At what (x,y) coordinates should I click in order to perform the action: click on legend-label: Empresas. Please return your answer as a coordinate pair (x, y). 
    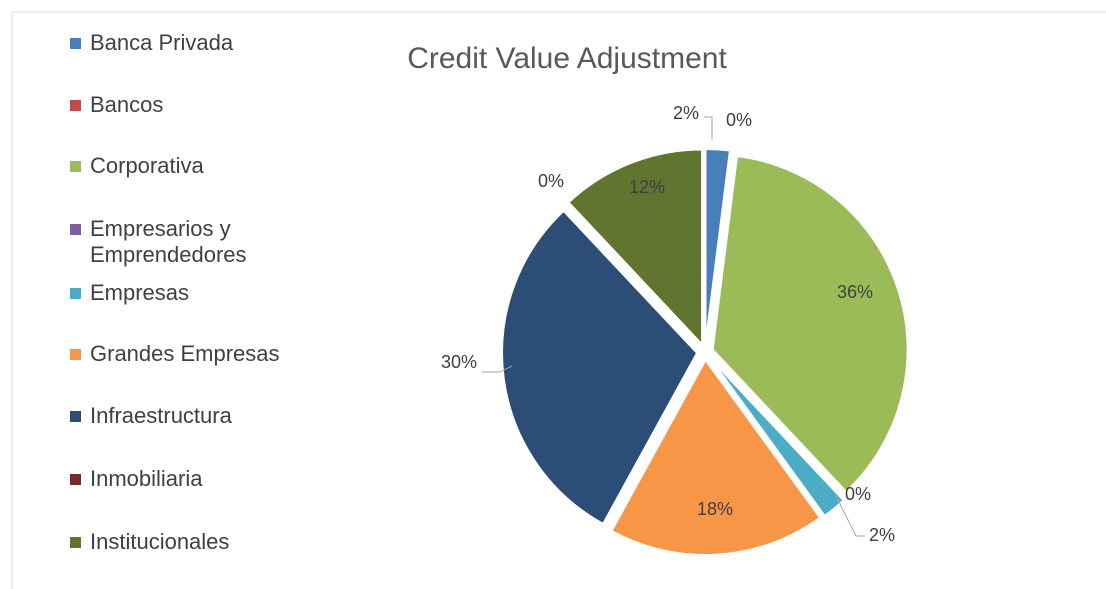
    Looking at the image, I should click on (140, 292).